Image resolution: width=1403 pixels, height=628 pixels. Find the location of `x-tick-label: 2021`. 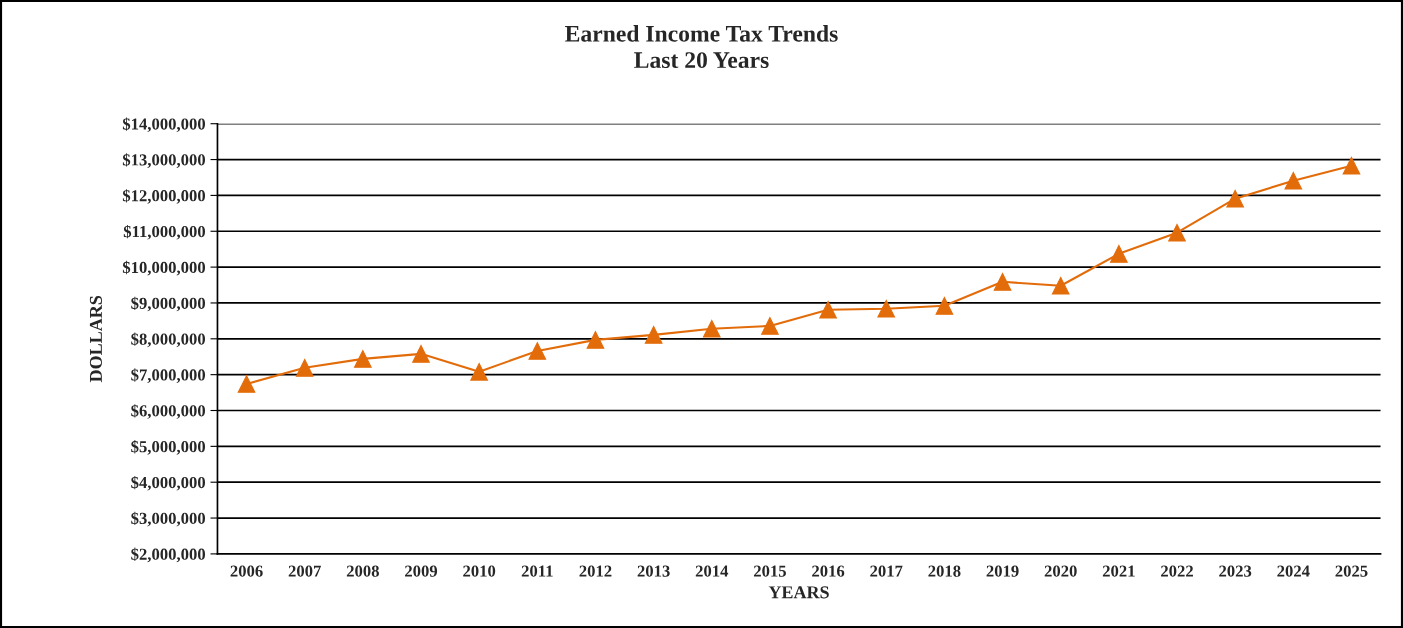

x-tick-label: 2021 is located at coordinates (1118, 571).